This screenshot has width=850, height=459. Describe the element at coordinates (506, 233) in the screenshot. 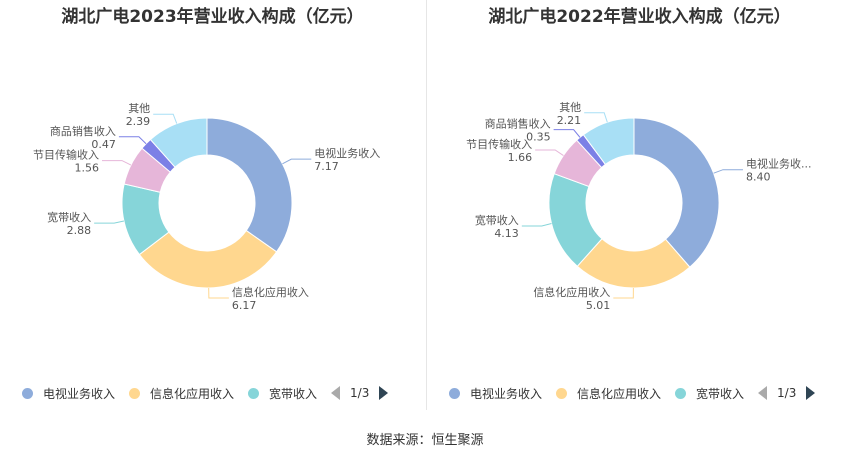

I see `slice-value-label: 4.13` at that location.